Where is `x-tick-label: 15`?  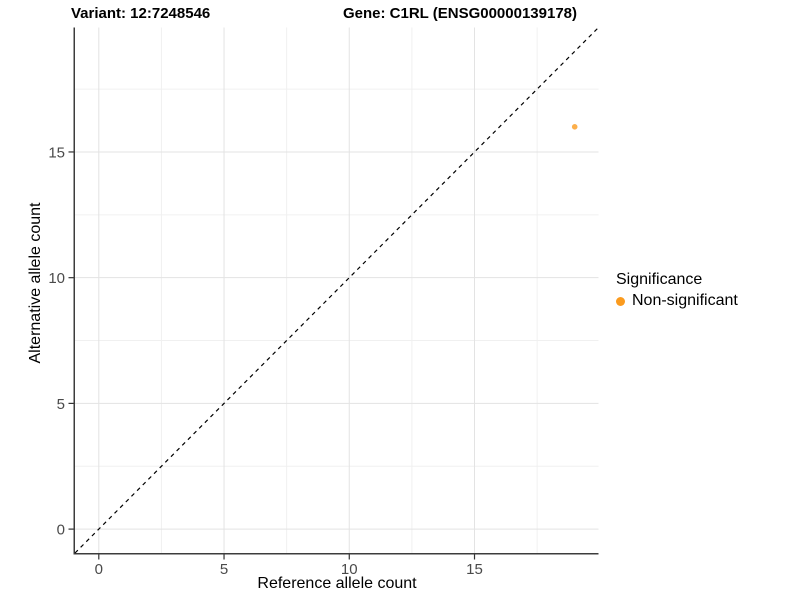 x-tick-label: 15 is located at coordinates (474, 569).